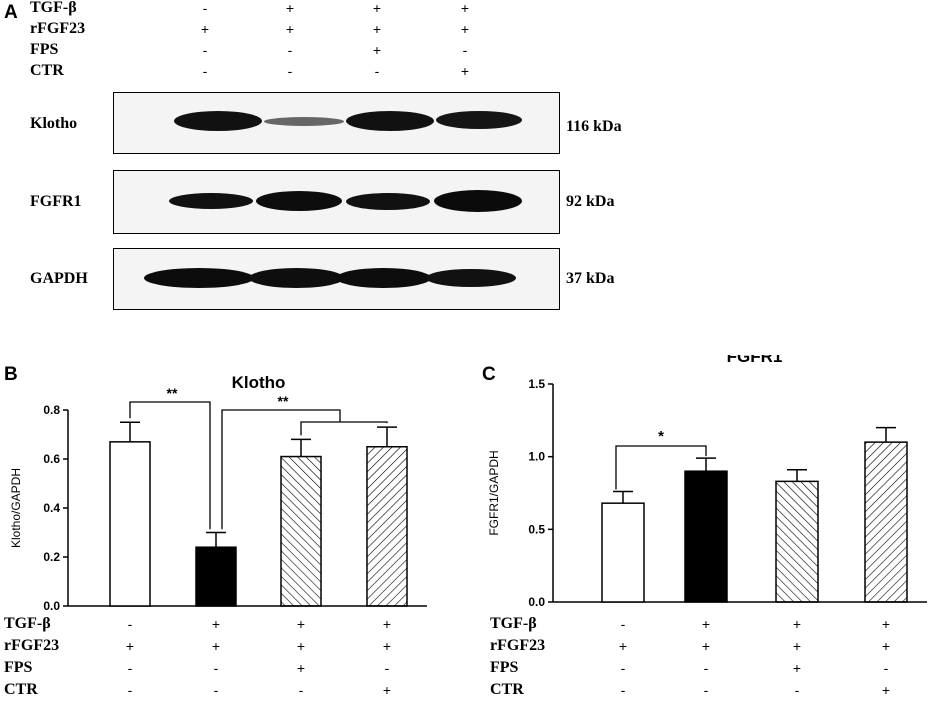  What do you see at coordinates (513, 623) in the screenshot?
I see `panel-c-cond-label-tgf: TGF-β` at bounding box center [513, 623].